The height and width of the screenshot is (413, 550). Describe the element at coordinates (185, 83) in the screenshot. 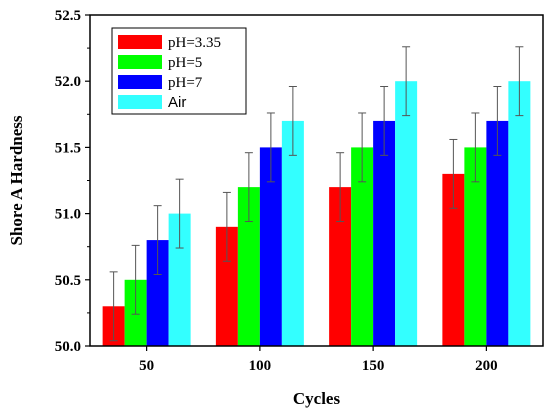

I see `legend-label: pH=7` at that location.